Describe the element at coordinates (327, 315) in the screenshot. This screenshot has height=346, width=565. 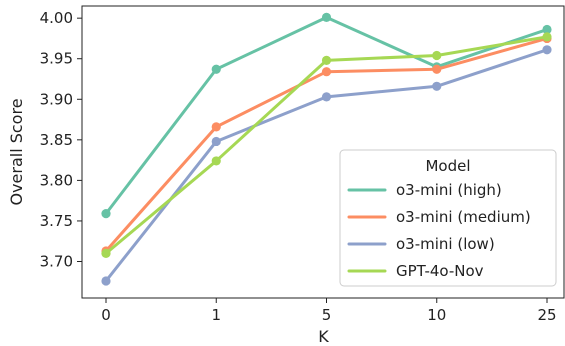
I see `x-tick-label: 5` at that location.